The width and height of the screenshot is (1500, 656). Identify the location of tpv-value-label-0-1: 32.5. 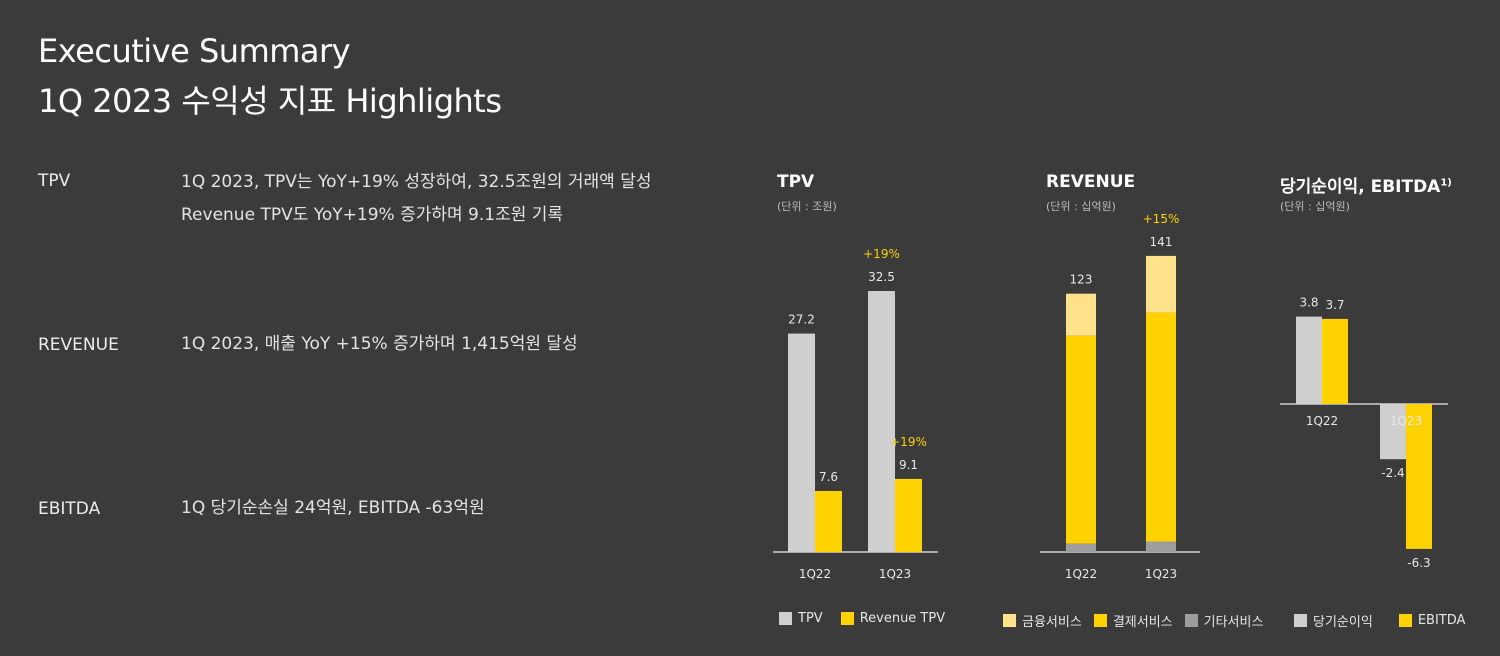
(881, 277).